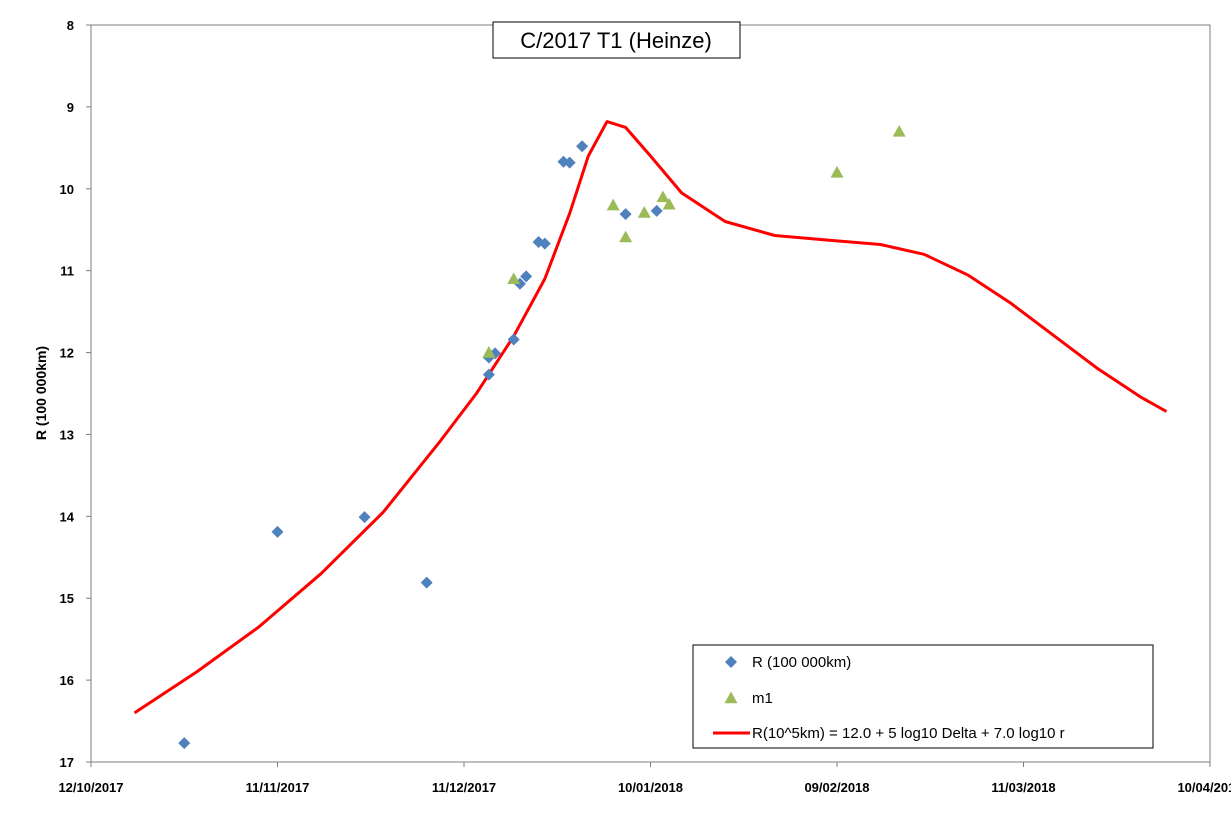 Image resolution: width=1231 pixels, height=818 pixels. What do you see at coordinates (731, 662) in the screenshot?
I see `legend-r-marker` at bounding box center [731, 662].